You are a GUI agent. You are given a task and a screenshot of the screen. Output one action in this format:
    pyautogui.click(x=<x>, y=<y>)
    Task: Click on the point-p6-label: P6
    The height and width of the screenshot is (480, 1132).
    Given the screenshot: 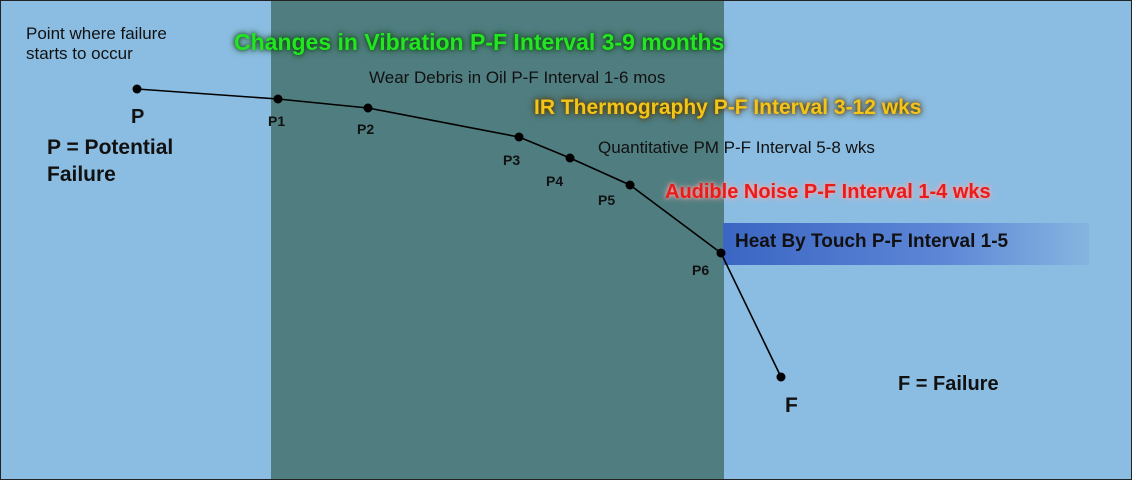 What is the action you would take?
    pyautogui.click(x=701, y=270)
    